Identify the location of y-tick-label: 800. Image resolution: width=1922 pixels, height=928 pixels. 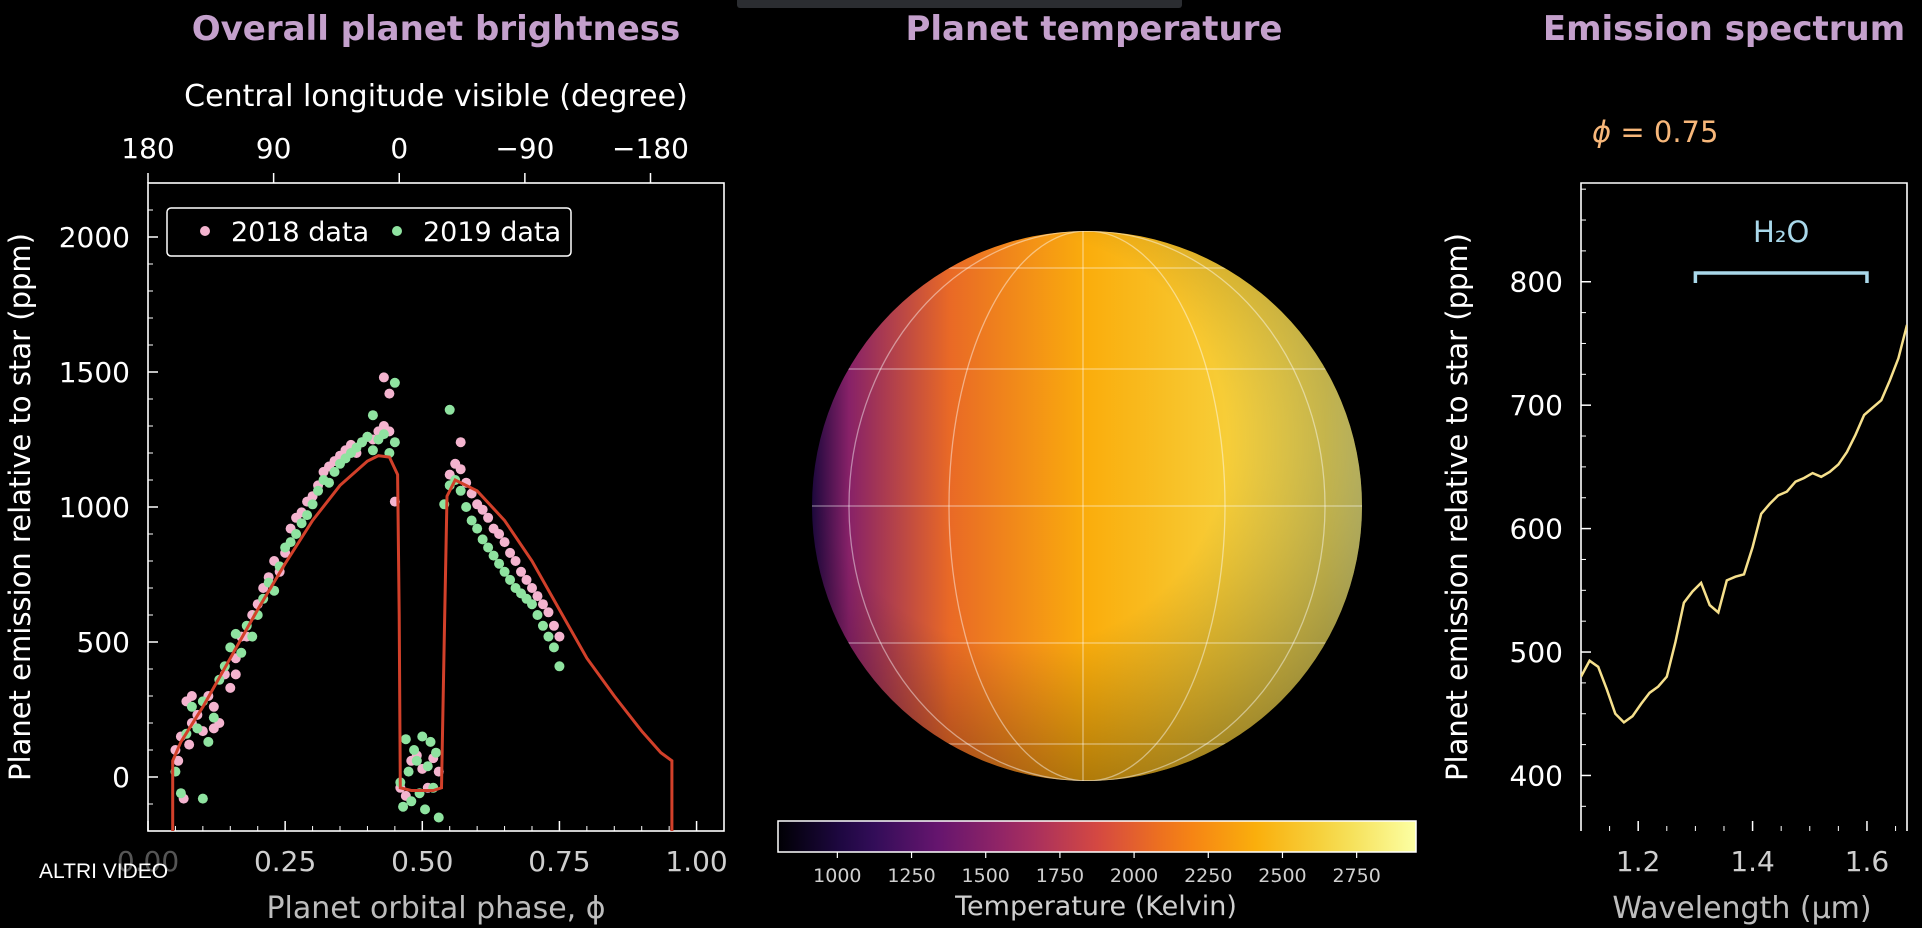
(1536, 282).